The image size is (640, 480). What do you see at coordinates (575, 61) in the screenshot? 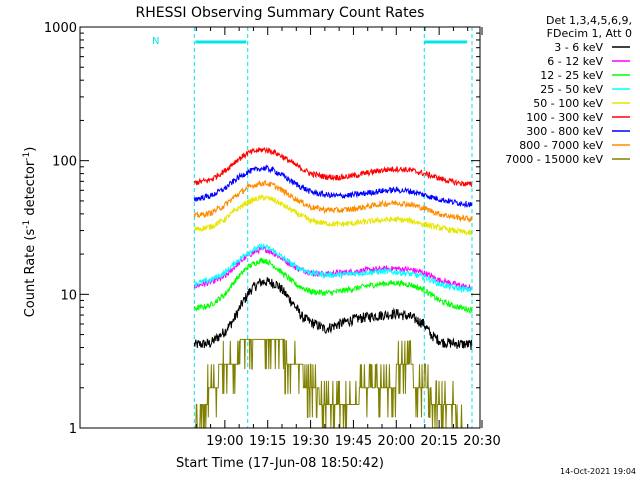
I see `legend-label: 6 - 12 keV` at bounding box center [575, 61].